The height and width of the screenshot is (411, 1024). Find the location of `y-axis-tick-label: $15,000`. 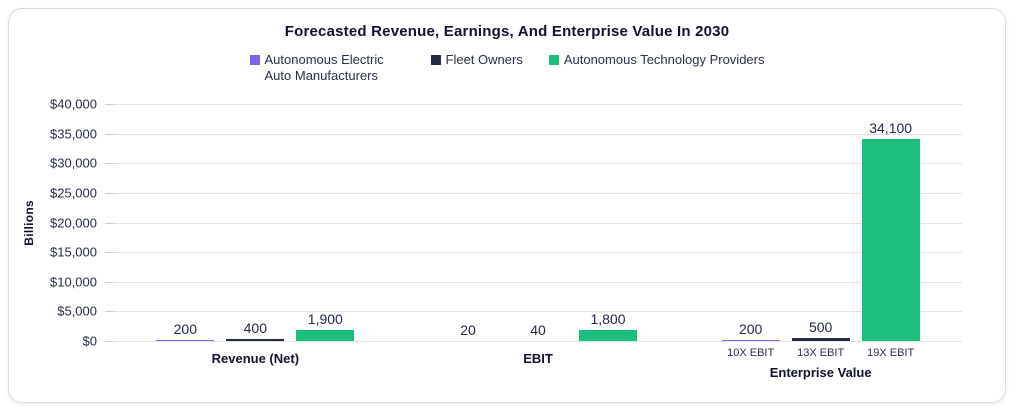

y-axis-tick-label: $15,000 is located at coordinates (73, 252).